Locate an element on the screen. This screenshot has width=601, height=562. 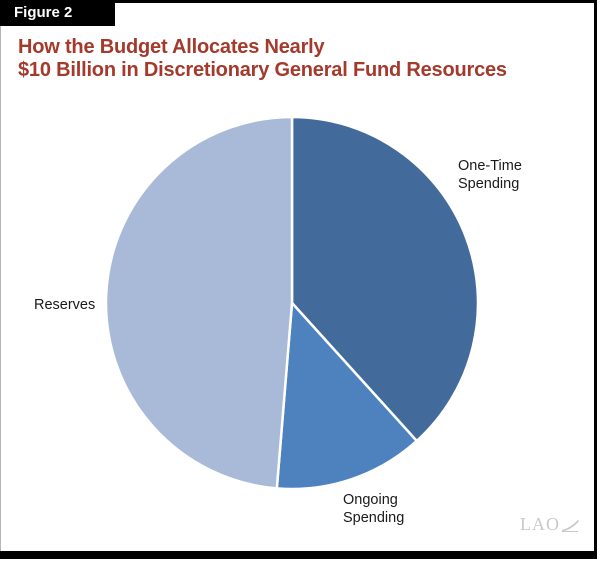
slice-label-reserves: Reserves is located at coordinates (65, 305).